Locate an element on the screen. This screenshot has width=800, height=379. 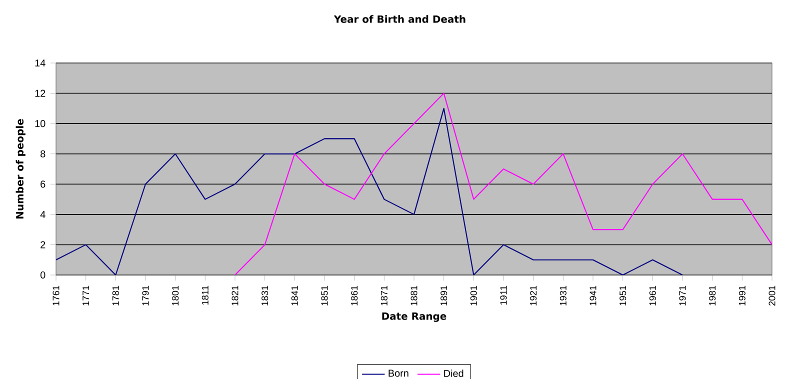
x-tick-label: 1911 is located at coordinates (503, 295).